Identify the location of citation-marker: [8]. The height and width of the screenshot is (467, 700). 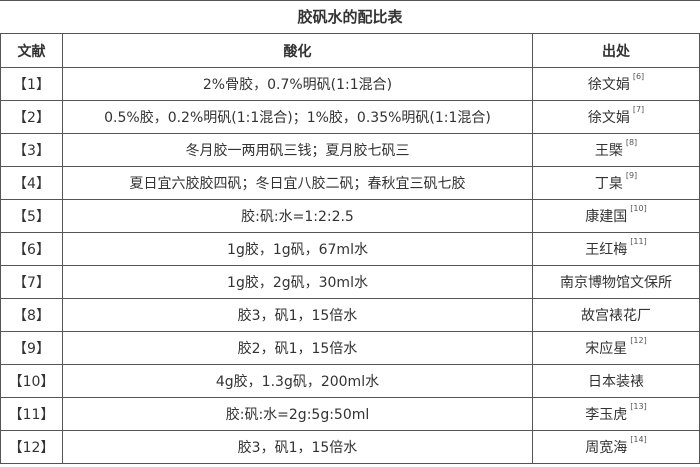
(631, 142).